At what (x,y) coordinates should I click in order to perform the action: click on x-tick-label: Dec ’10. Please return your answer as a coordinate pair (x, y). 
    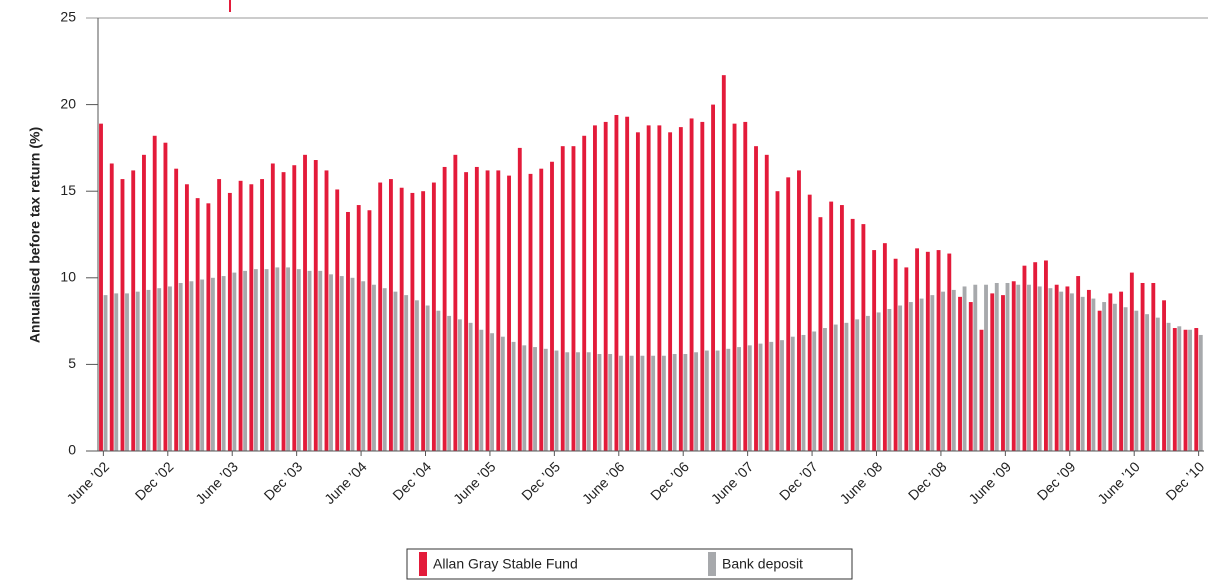
    Looking at the image, I should click on (1184, 480).